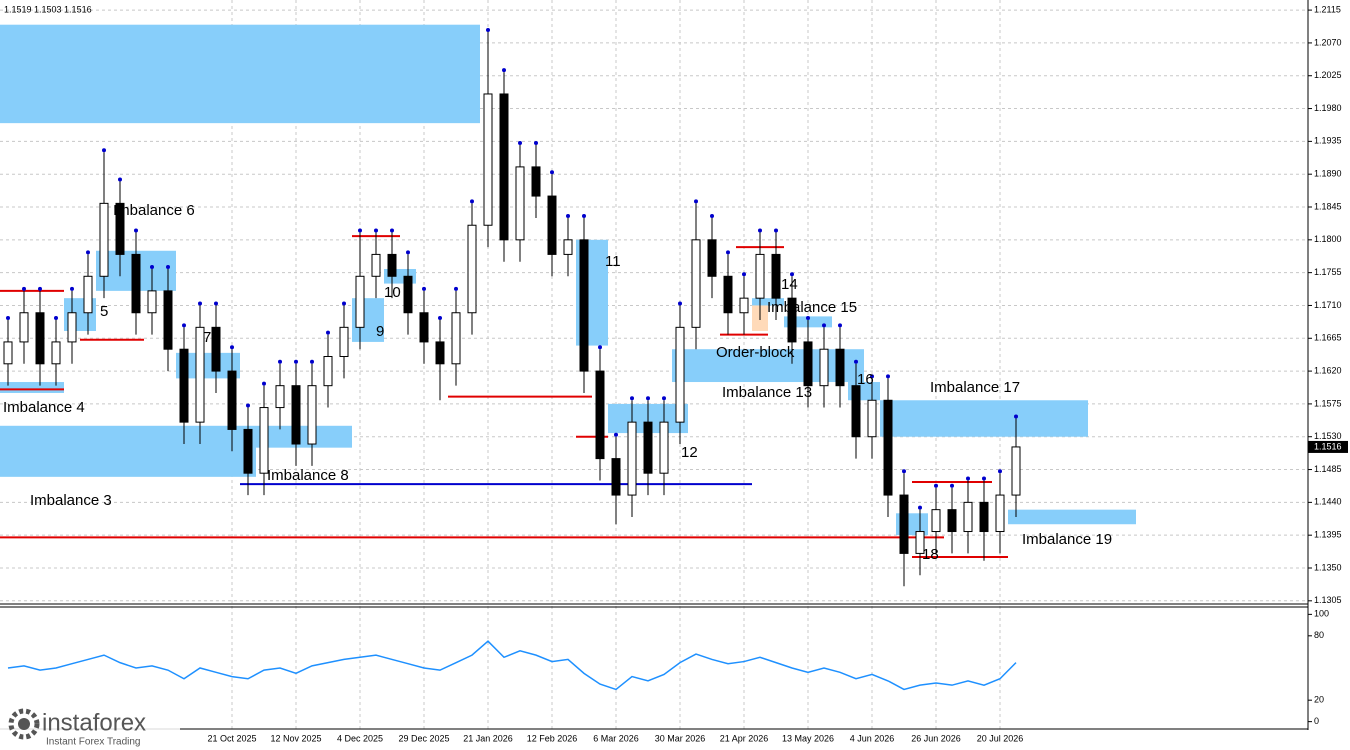 This screenshot has height=750, width=1350. I want to click on y-tick-label: 1.1620, so click(1328, 370).